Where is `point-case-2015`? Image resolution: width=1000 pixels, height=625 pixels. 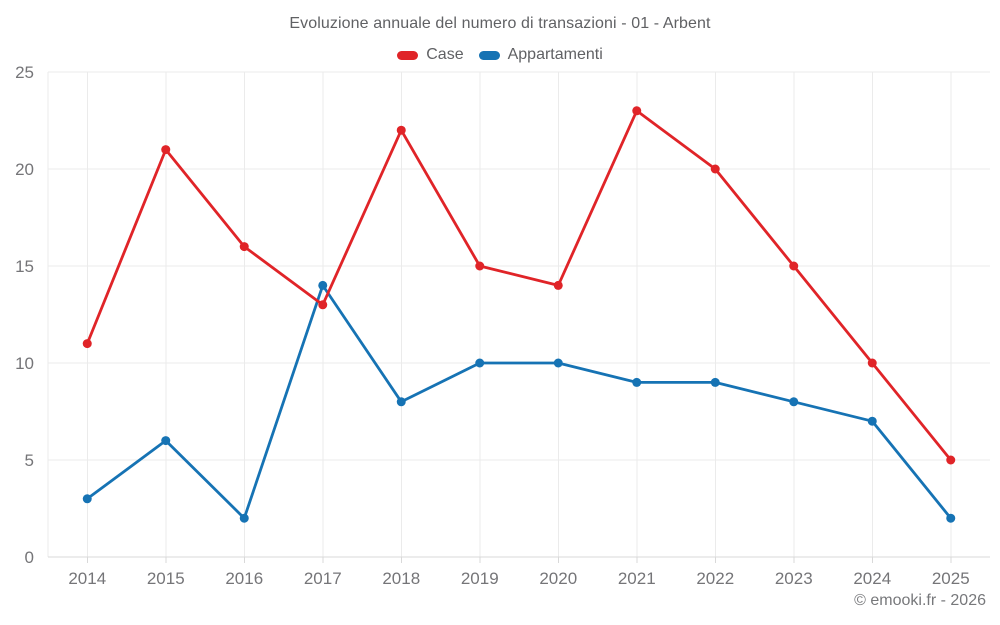 point-case-2015 is located at coordinates (166, 150).